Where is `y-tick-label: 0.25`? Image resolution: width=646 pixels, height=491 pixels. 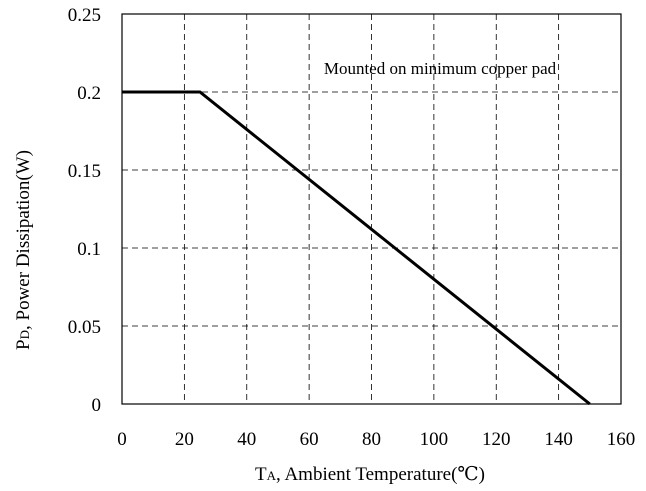 y-tick-label: 0.25 is located at coordinates (84, 15).